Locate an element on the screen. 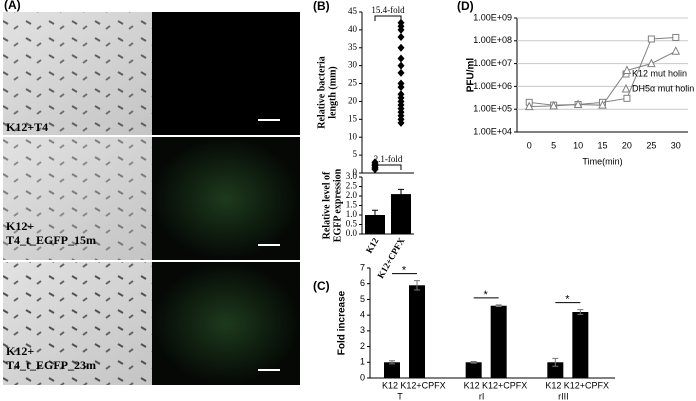 This screenshot has width=696, height=401. y-tick-label: 25 is located at coordinates (353, 83).